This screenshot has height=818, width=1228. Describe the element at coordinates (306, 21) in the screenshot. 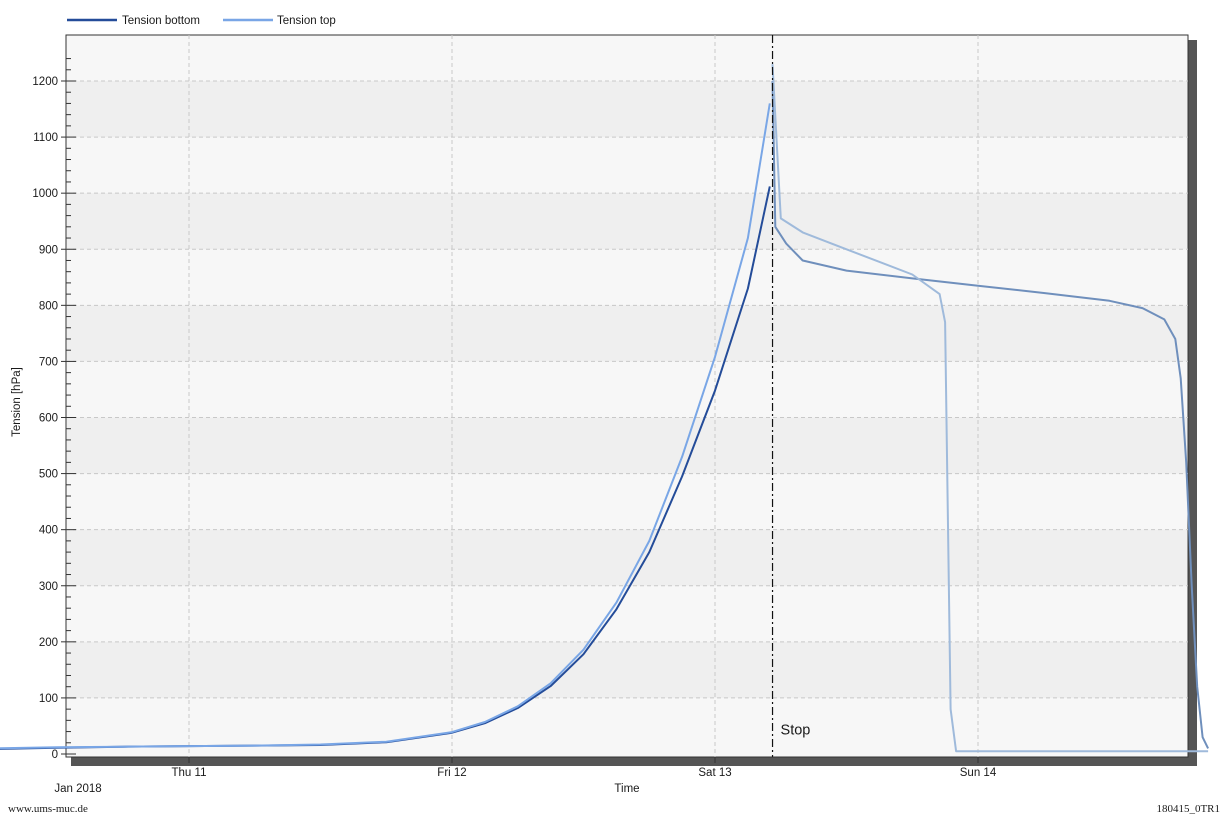

I see `legend-label-tension-top: Tension top` at that location.